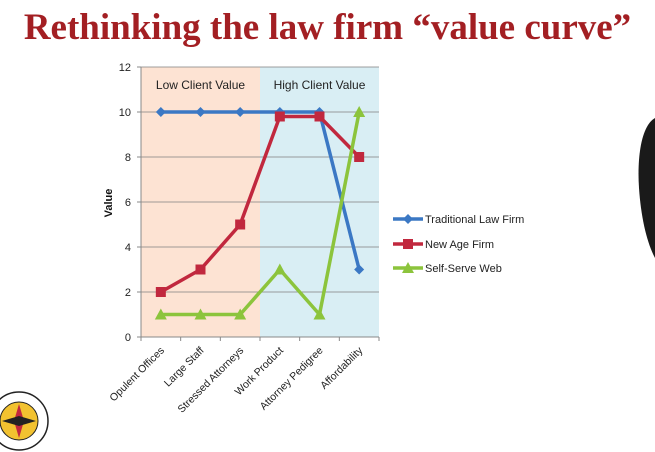 This screenshot has width=655, height=452. What do you see at coordinates (128, 158) in the screenshot?
I see `y-tick-label: 8` at bounding box center [128, 158].